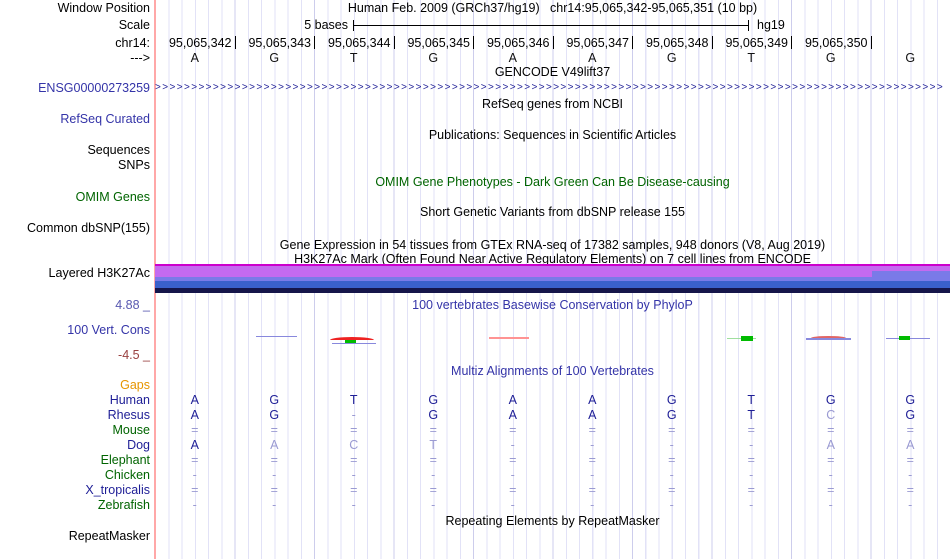 The height and width of the screenshot is (559, 950). Describe the element at coordinates (552, 521) in the screenshot. I see `track-title-repeatmasker: Repeating Elements by RepeatMasker` at that location.